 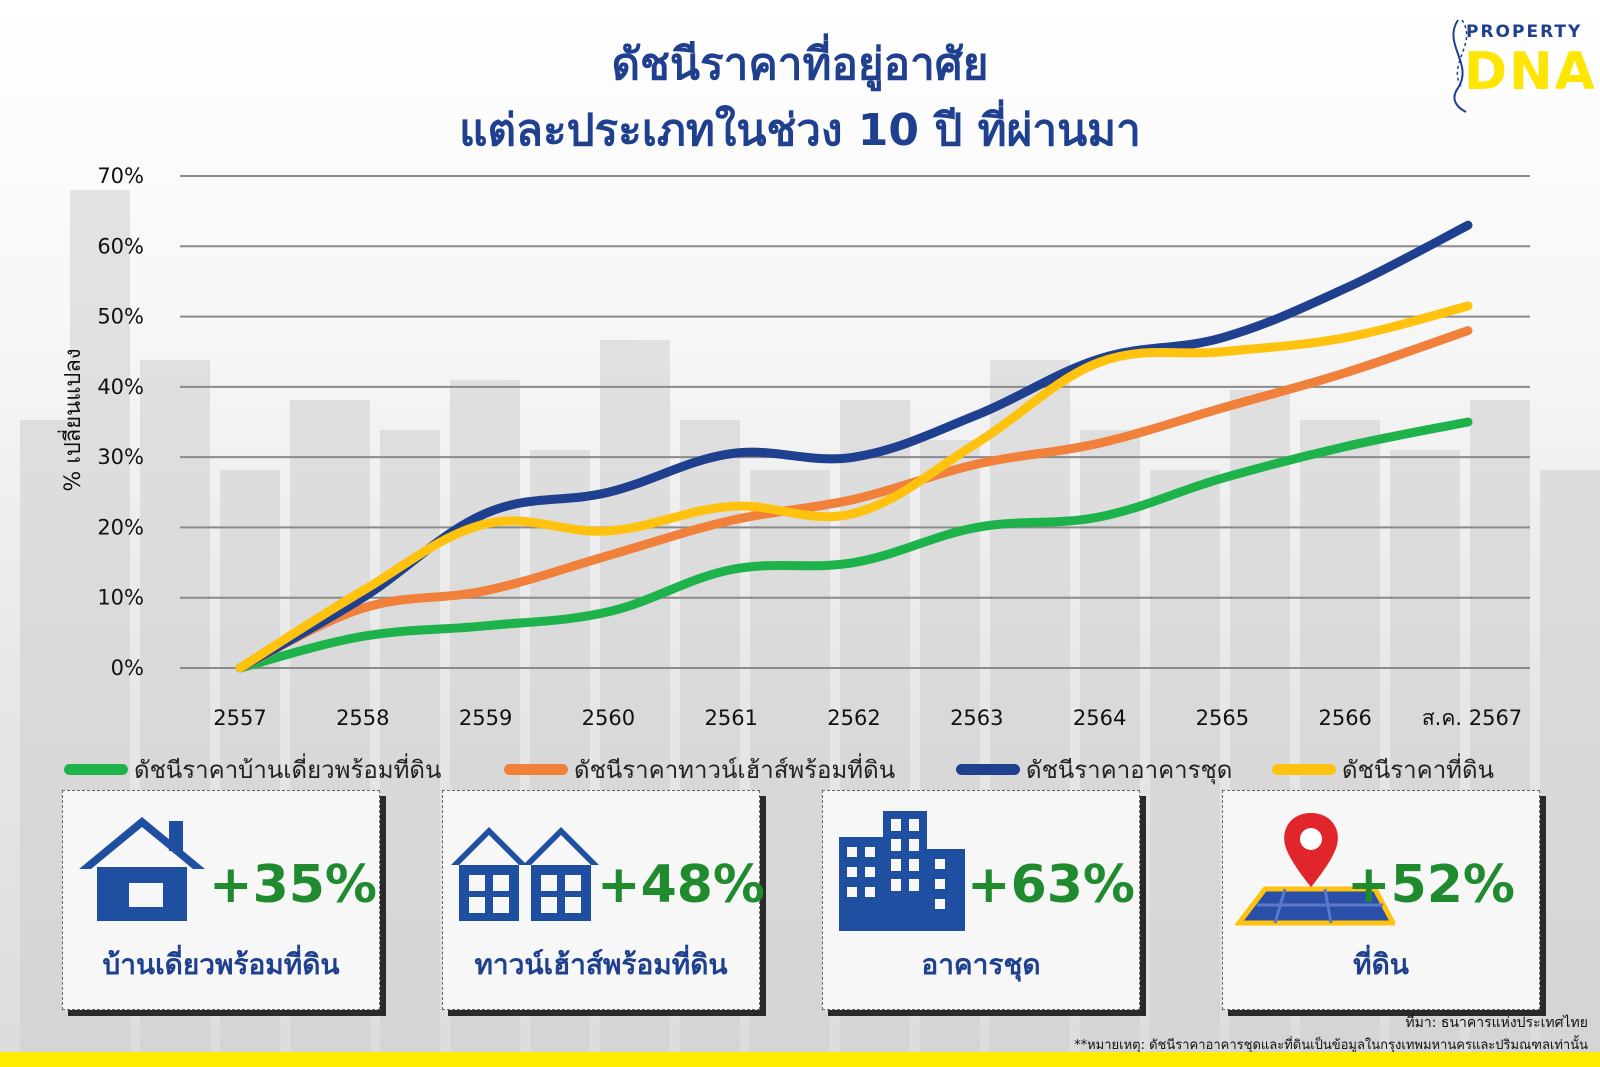 I want to click on y-axis-label: % เปลี่ยนแปลง, so click(x=71, y=419).